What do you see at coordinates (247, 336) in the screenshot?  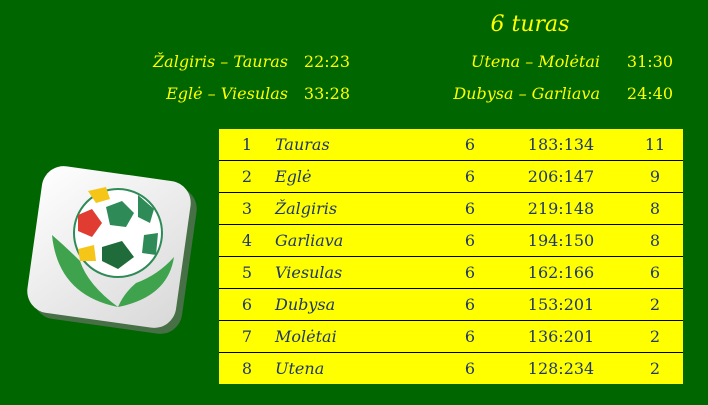 I see `team-rank: 7` at bounding box center [247, 336].